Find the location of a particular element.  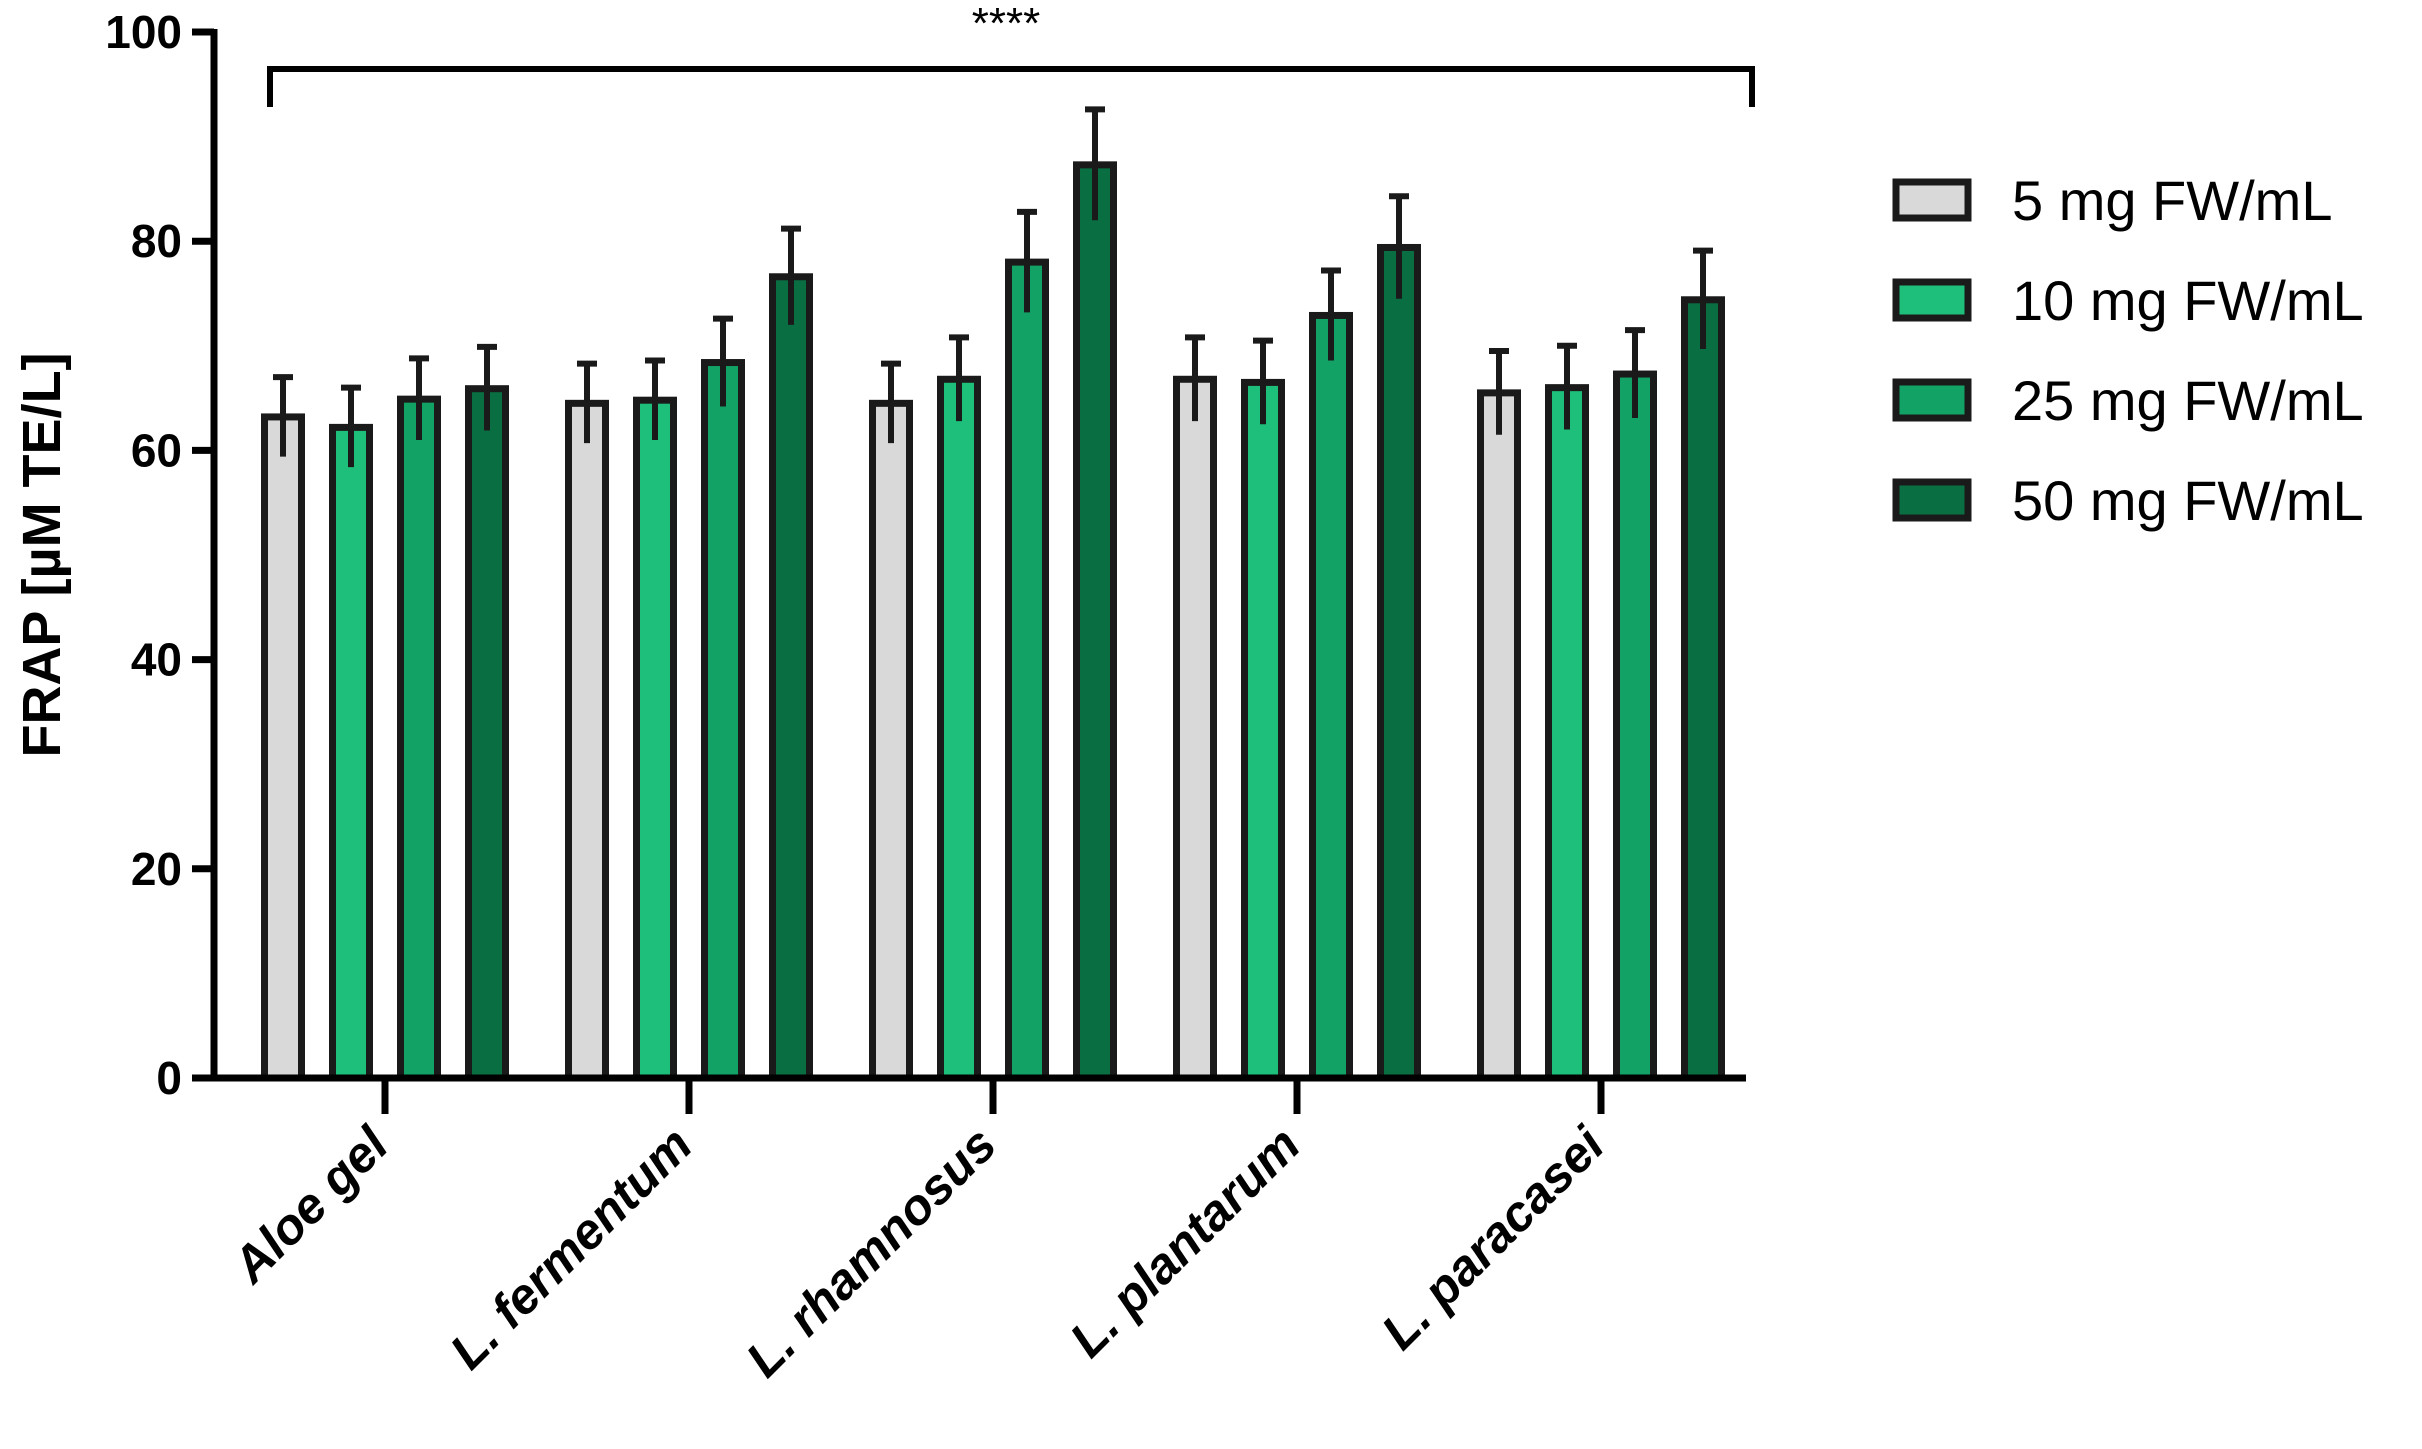

x-category-label-2: L. fermentum is located at coordinates (571, 1248).